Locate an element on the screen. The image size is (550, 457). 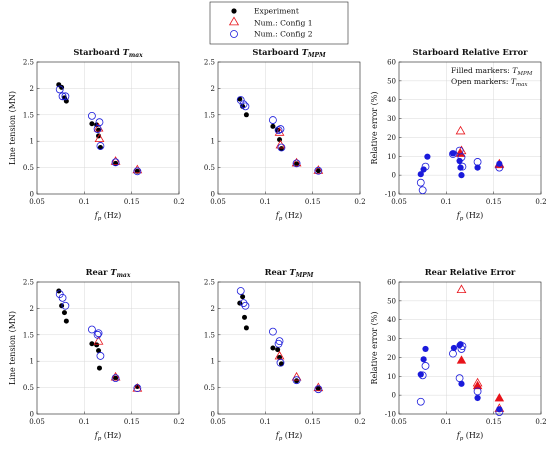
series-dot is located at coordinates (98, 339).